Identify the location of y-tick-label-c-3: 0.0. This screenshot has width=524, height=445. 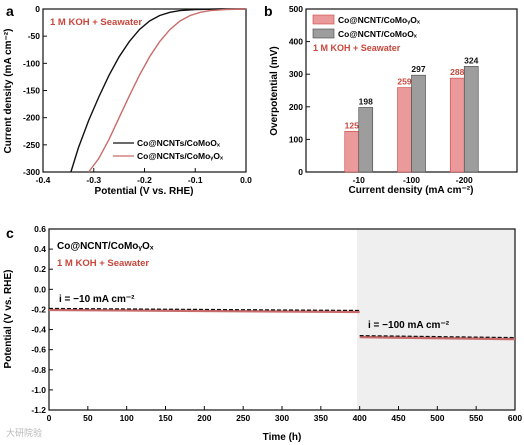
(40, 289).